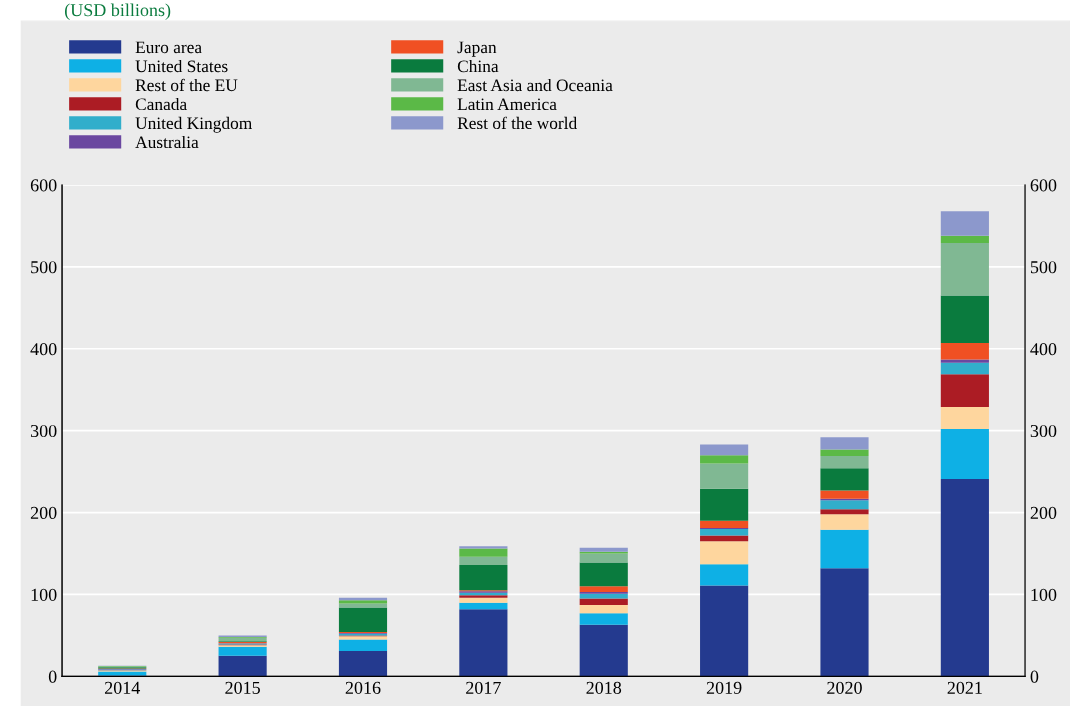 The image size is (1070, 706). What do you see at coordinates (43, 349) in the screenshot?
I see `y-tick-label: 400` at bounding box center [43, 349].